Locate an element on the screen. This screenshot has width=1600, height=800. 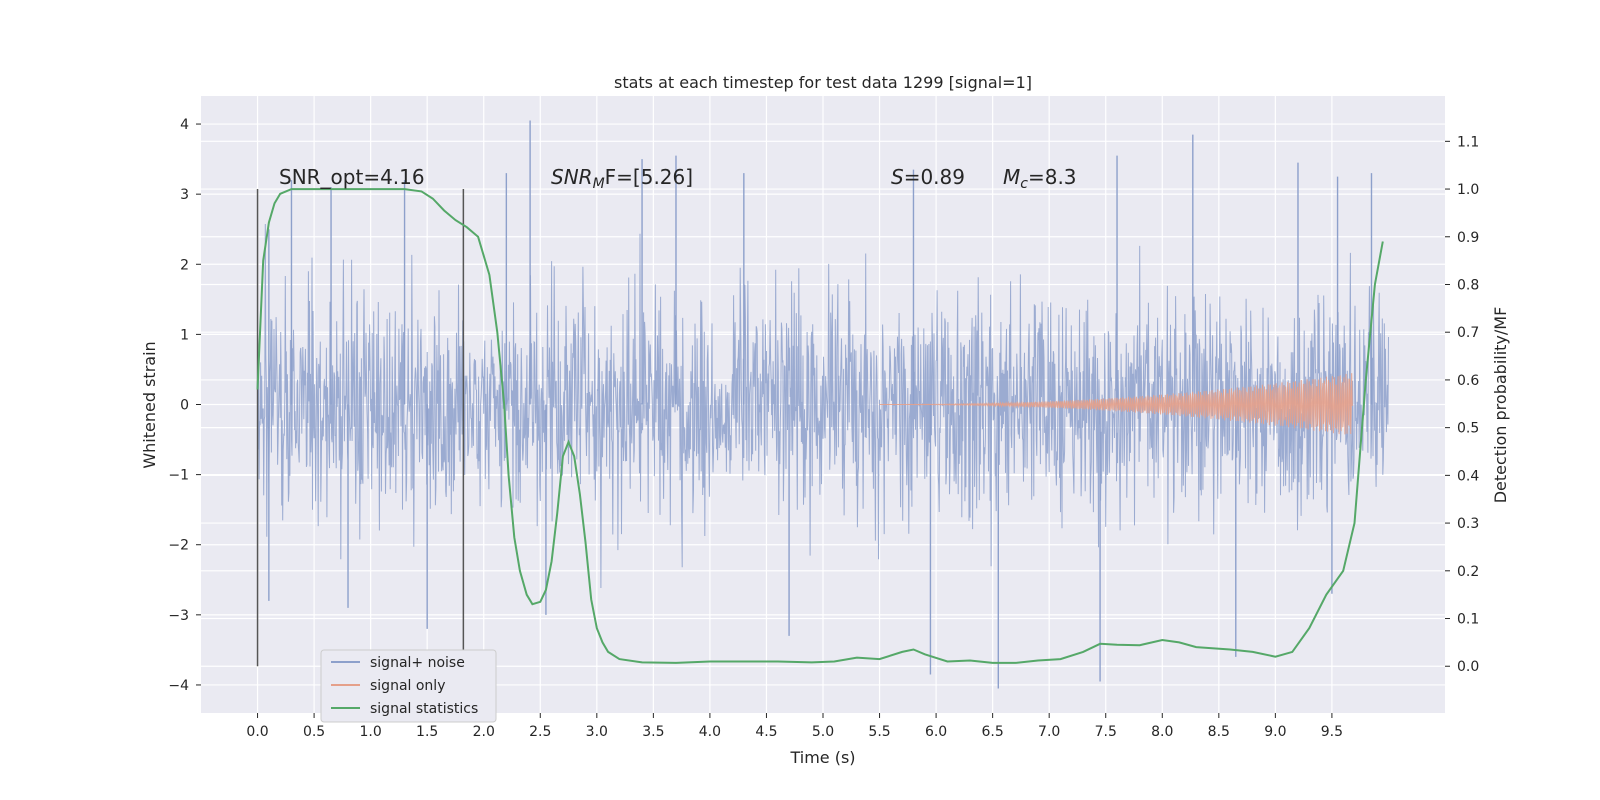
x-tick-label: 1.0 is located at coordinates (371, 732).